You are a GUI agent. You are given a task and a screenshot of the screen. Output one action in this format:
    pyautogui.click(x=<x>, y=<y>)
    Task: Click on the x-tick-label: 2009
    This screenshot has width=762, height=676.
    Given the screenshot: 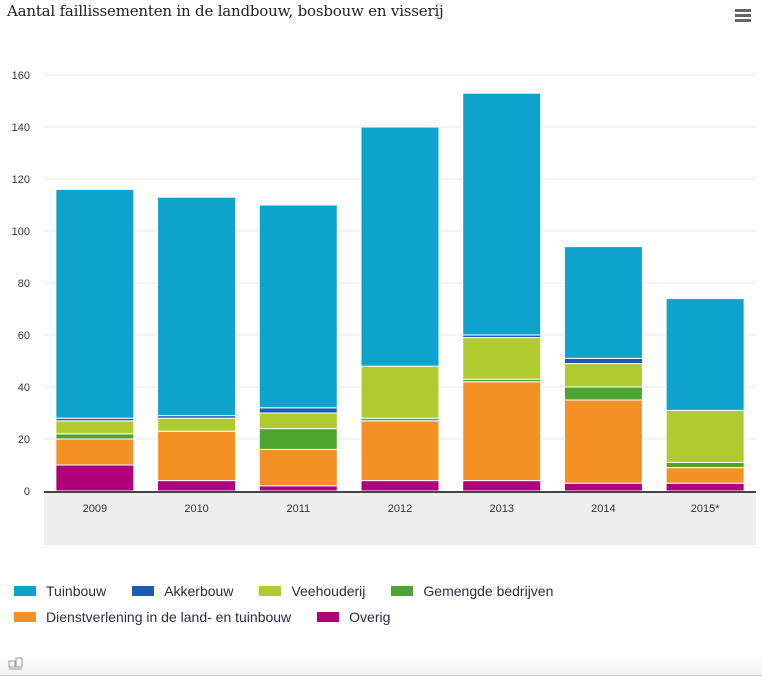 What is the action you would take?
    pyautogui.click(x=95, y=509)
    